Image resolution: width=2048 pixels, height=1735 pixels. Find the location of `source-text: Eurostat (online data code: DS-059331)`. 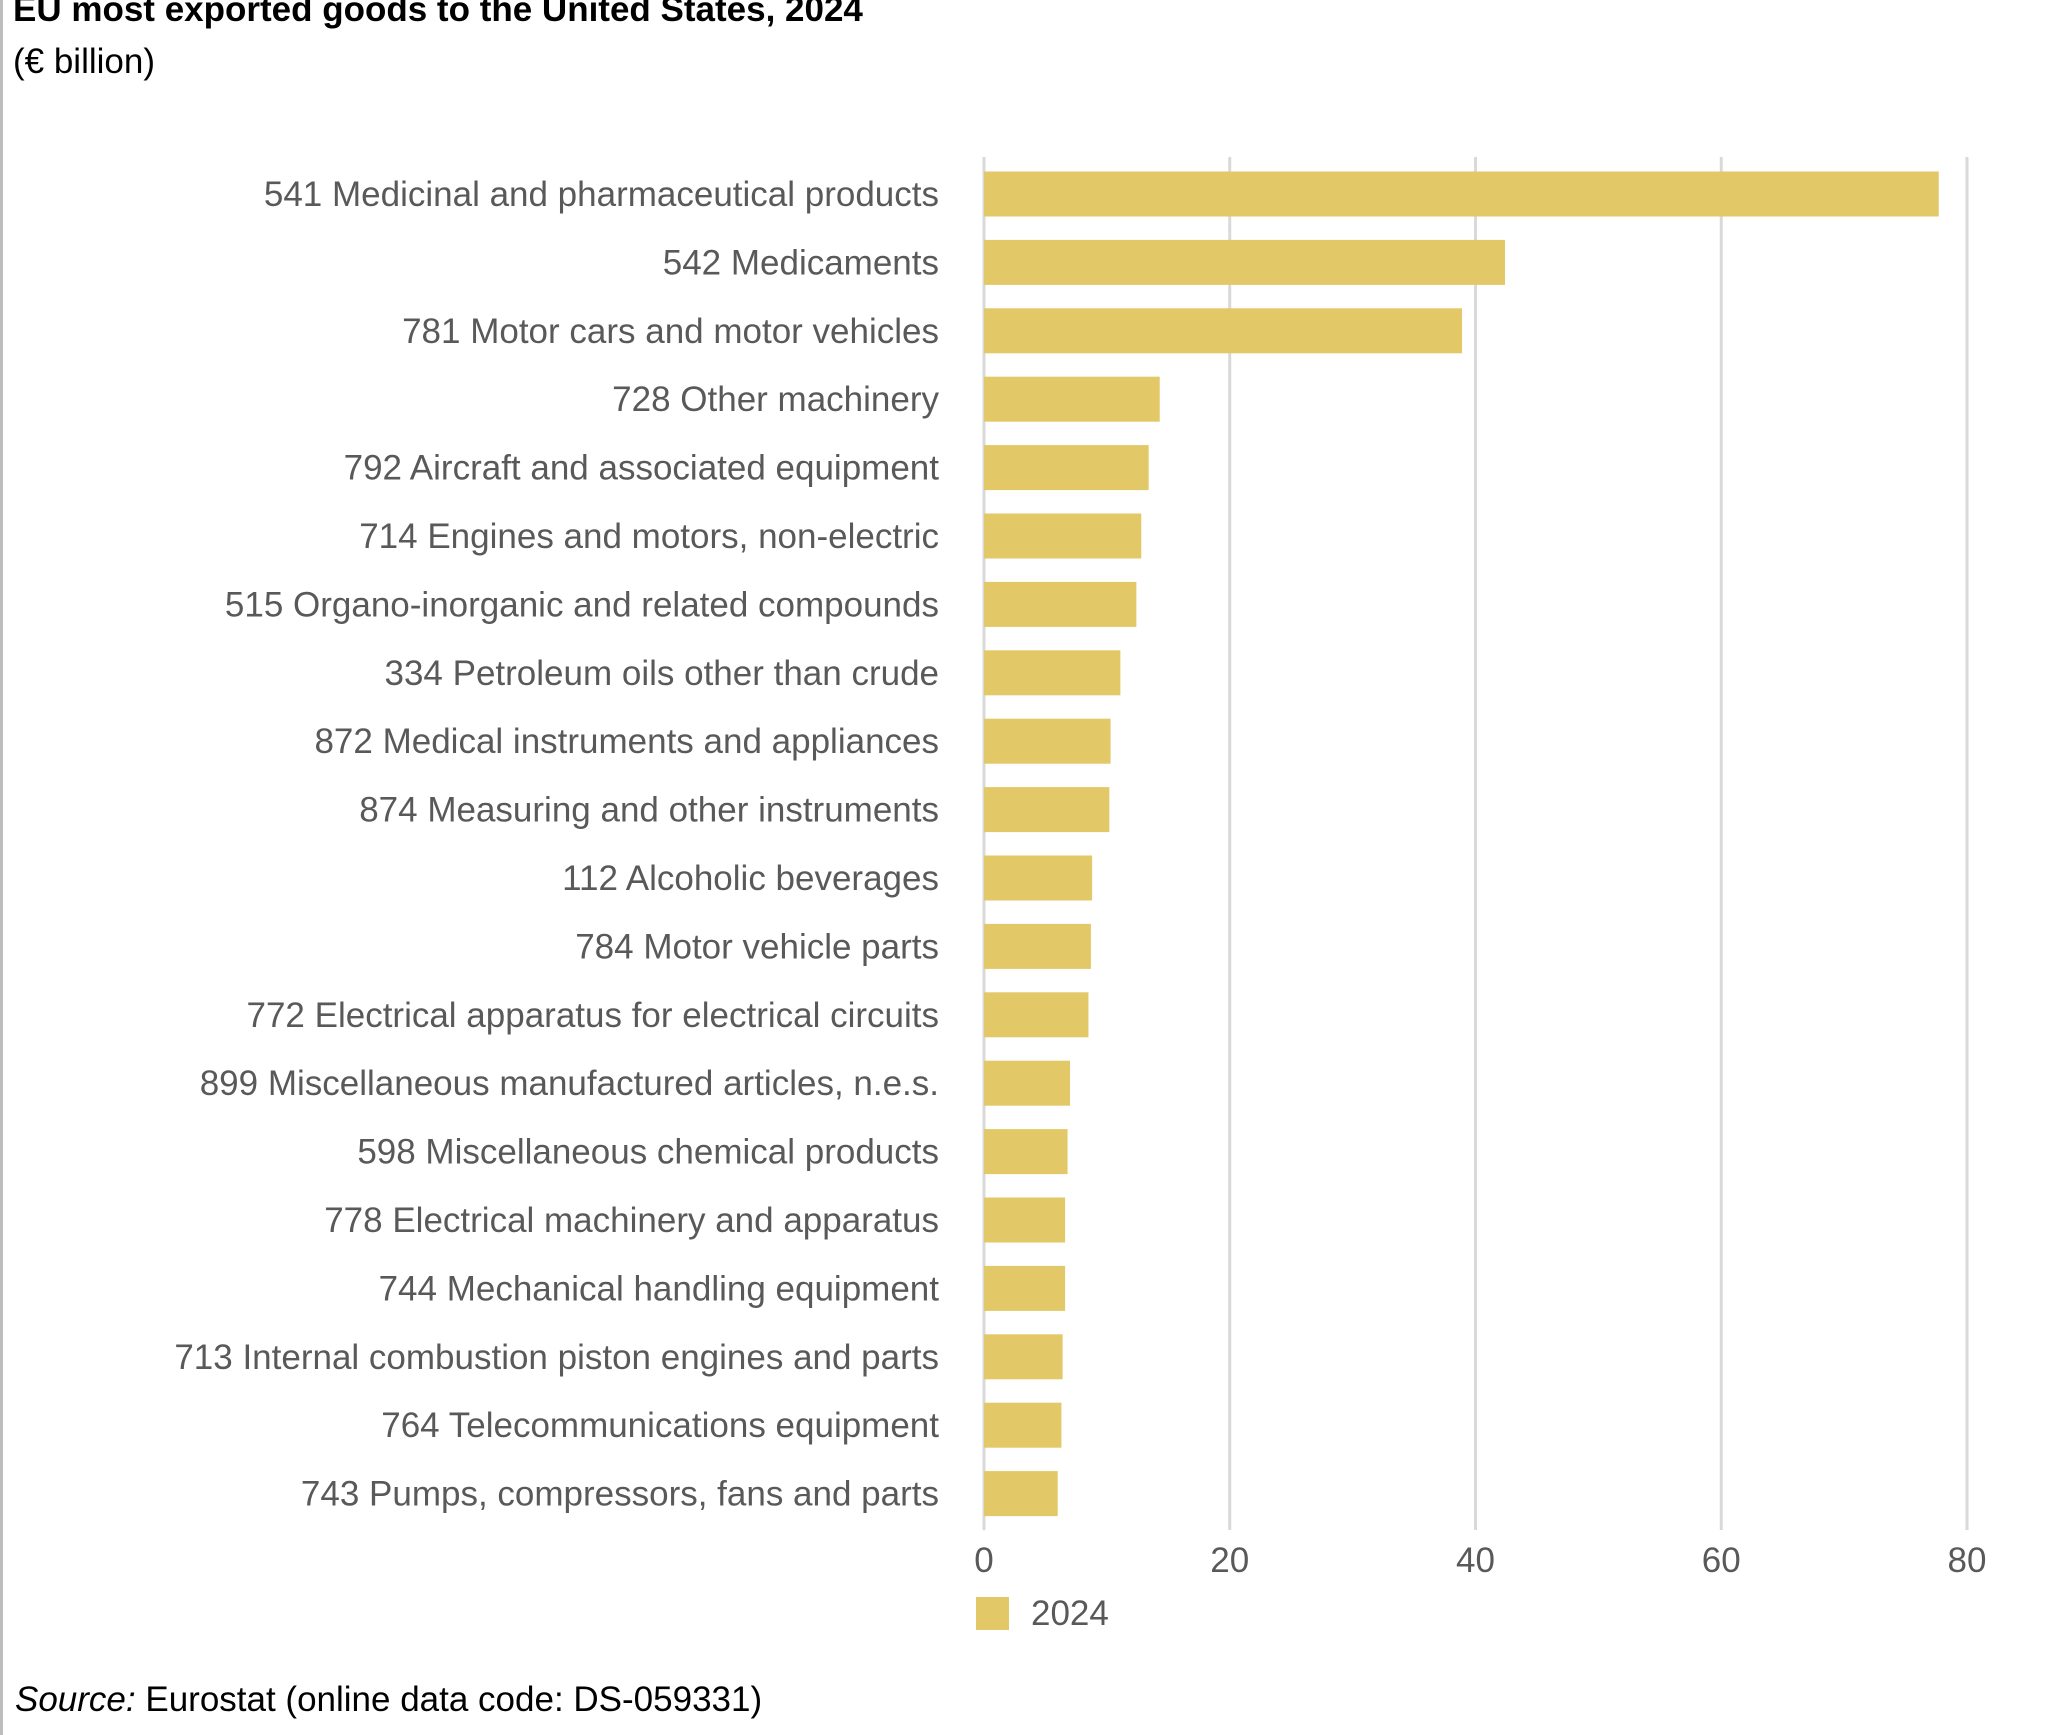

source-text: Eurostat (online data code: DS-059331) is located at coordinates (449, 1699).